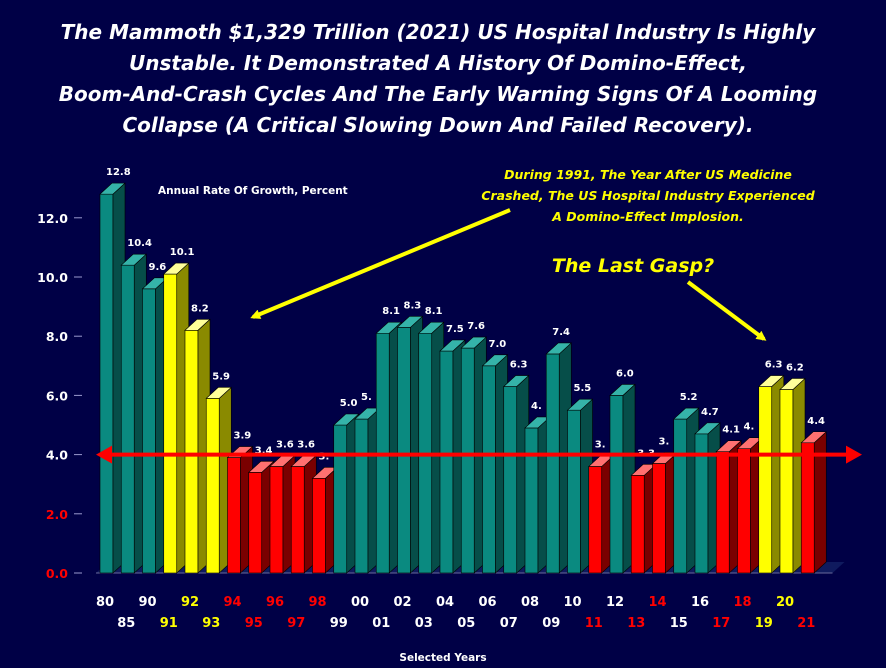 Image resolution: width=886 pixels, height=668 pixels. I want to click on x-tick-15: 15, so click(679, 623).